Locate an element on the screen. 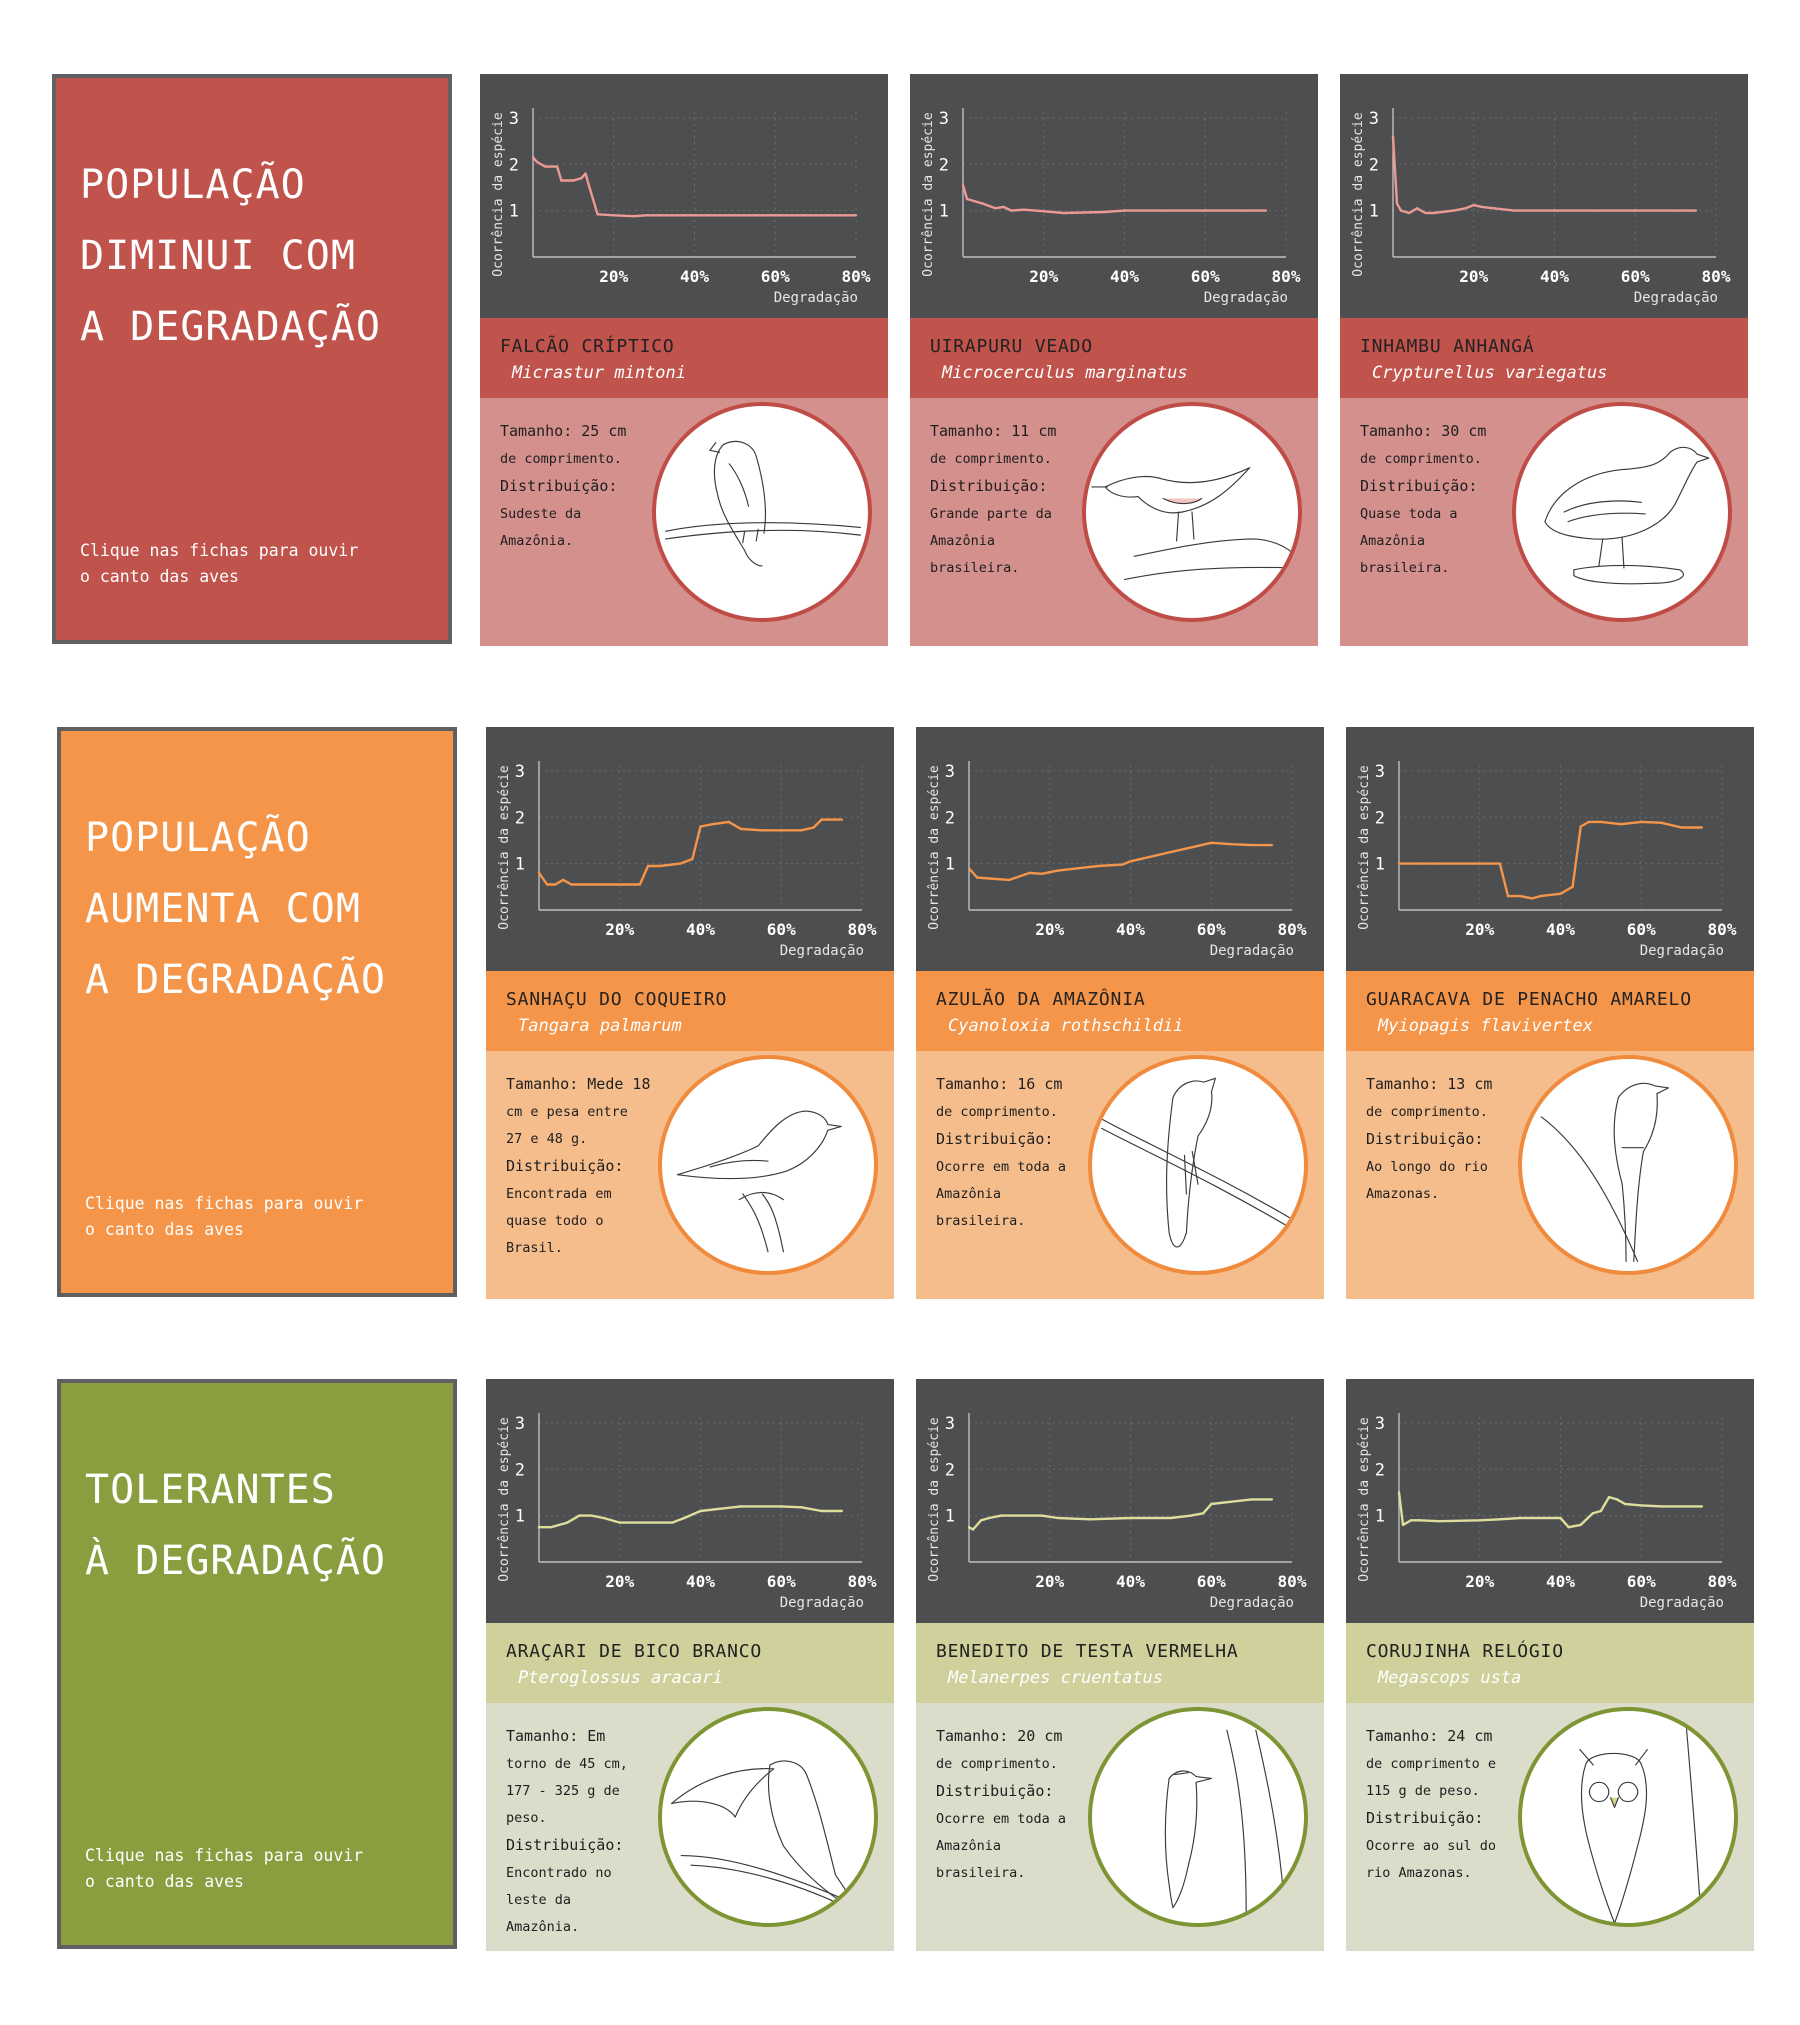 This screenshot has width=1800, height=2025. info-line-text: Encontrado no is located at coordinates (559, 1873).